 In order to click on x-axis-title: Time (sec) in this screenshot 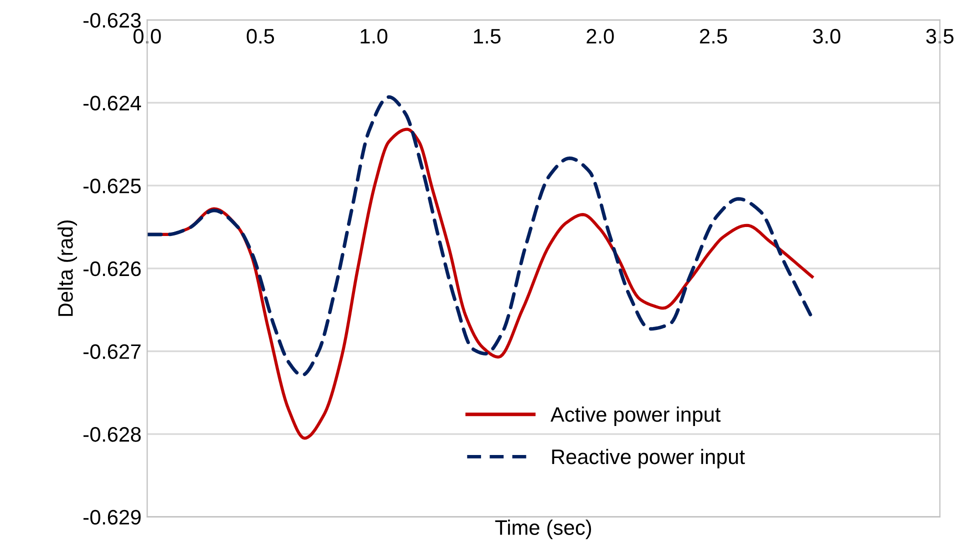, I will do `click(543, 530)`.